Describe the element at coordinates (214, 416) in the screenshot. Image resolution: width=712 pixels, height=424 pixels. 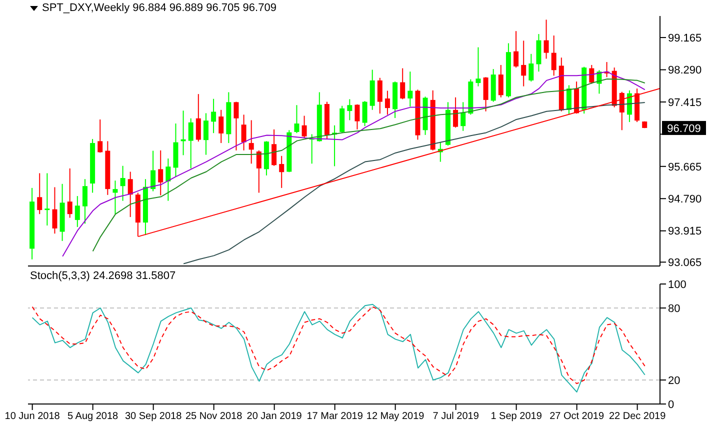
I see `x-tick-label: 25 Nov 2018` at that location.